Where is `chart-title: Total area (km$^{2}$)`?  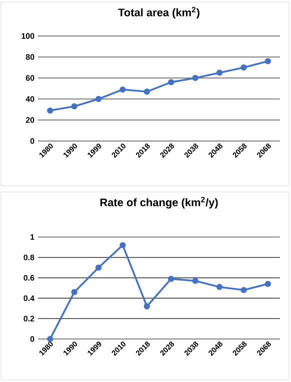
chart-title: Total area (km$^{2}$) is located at coordinates (159, 12).